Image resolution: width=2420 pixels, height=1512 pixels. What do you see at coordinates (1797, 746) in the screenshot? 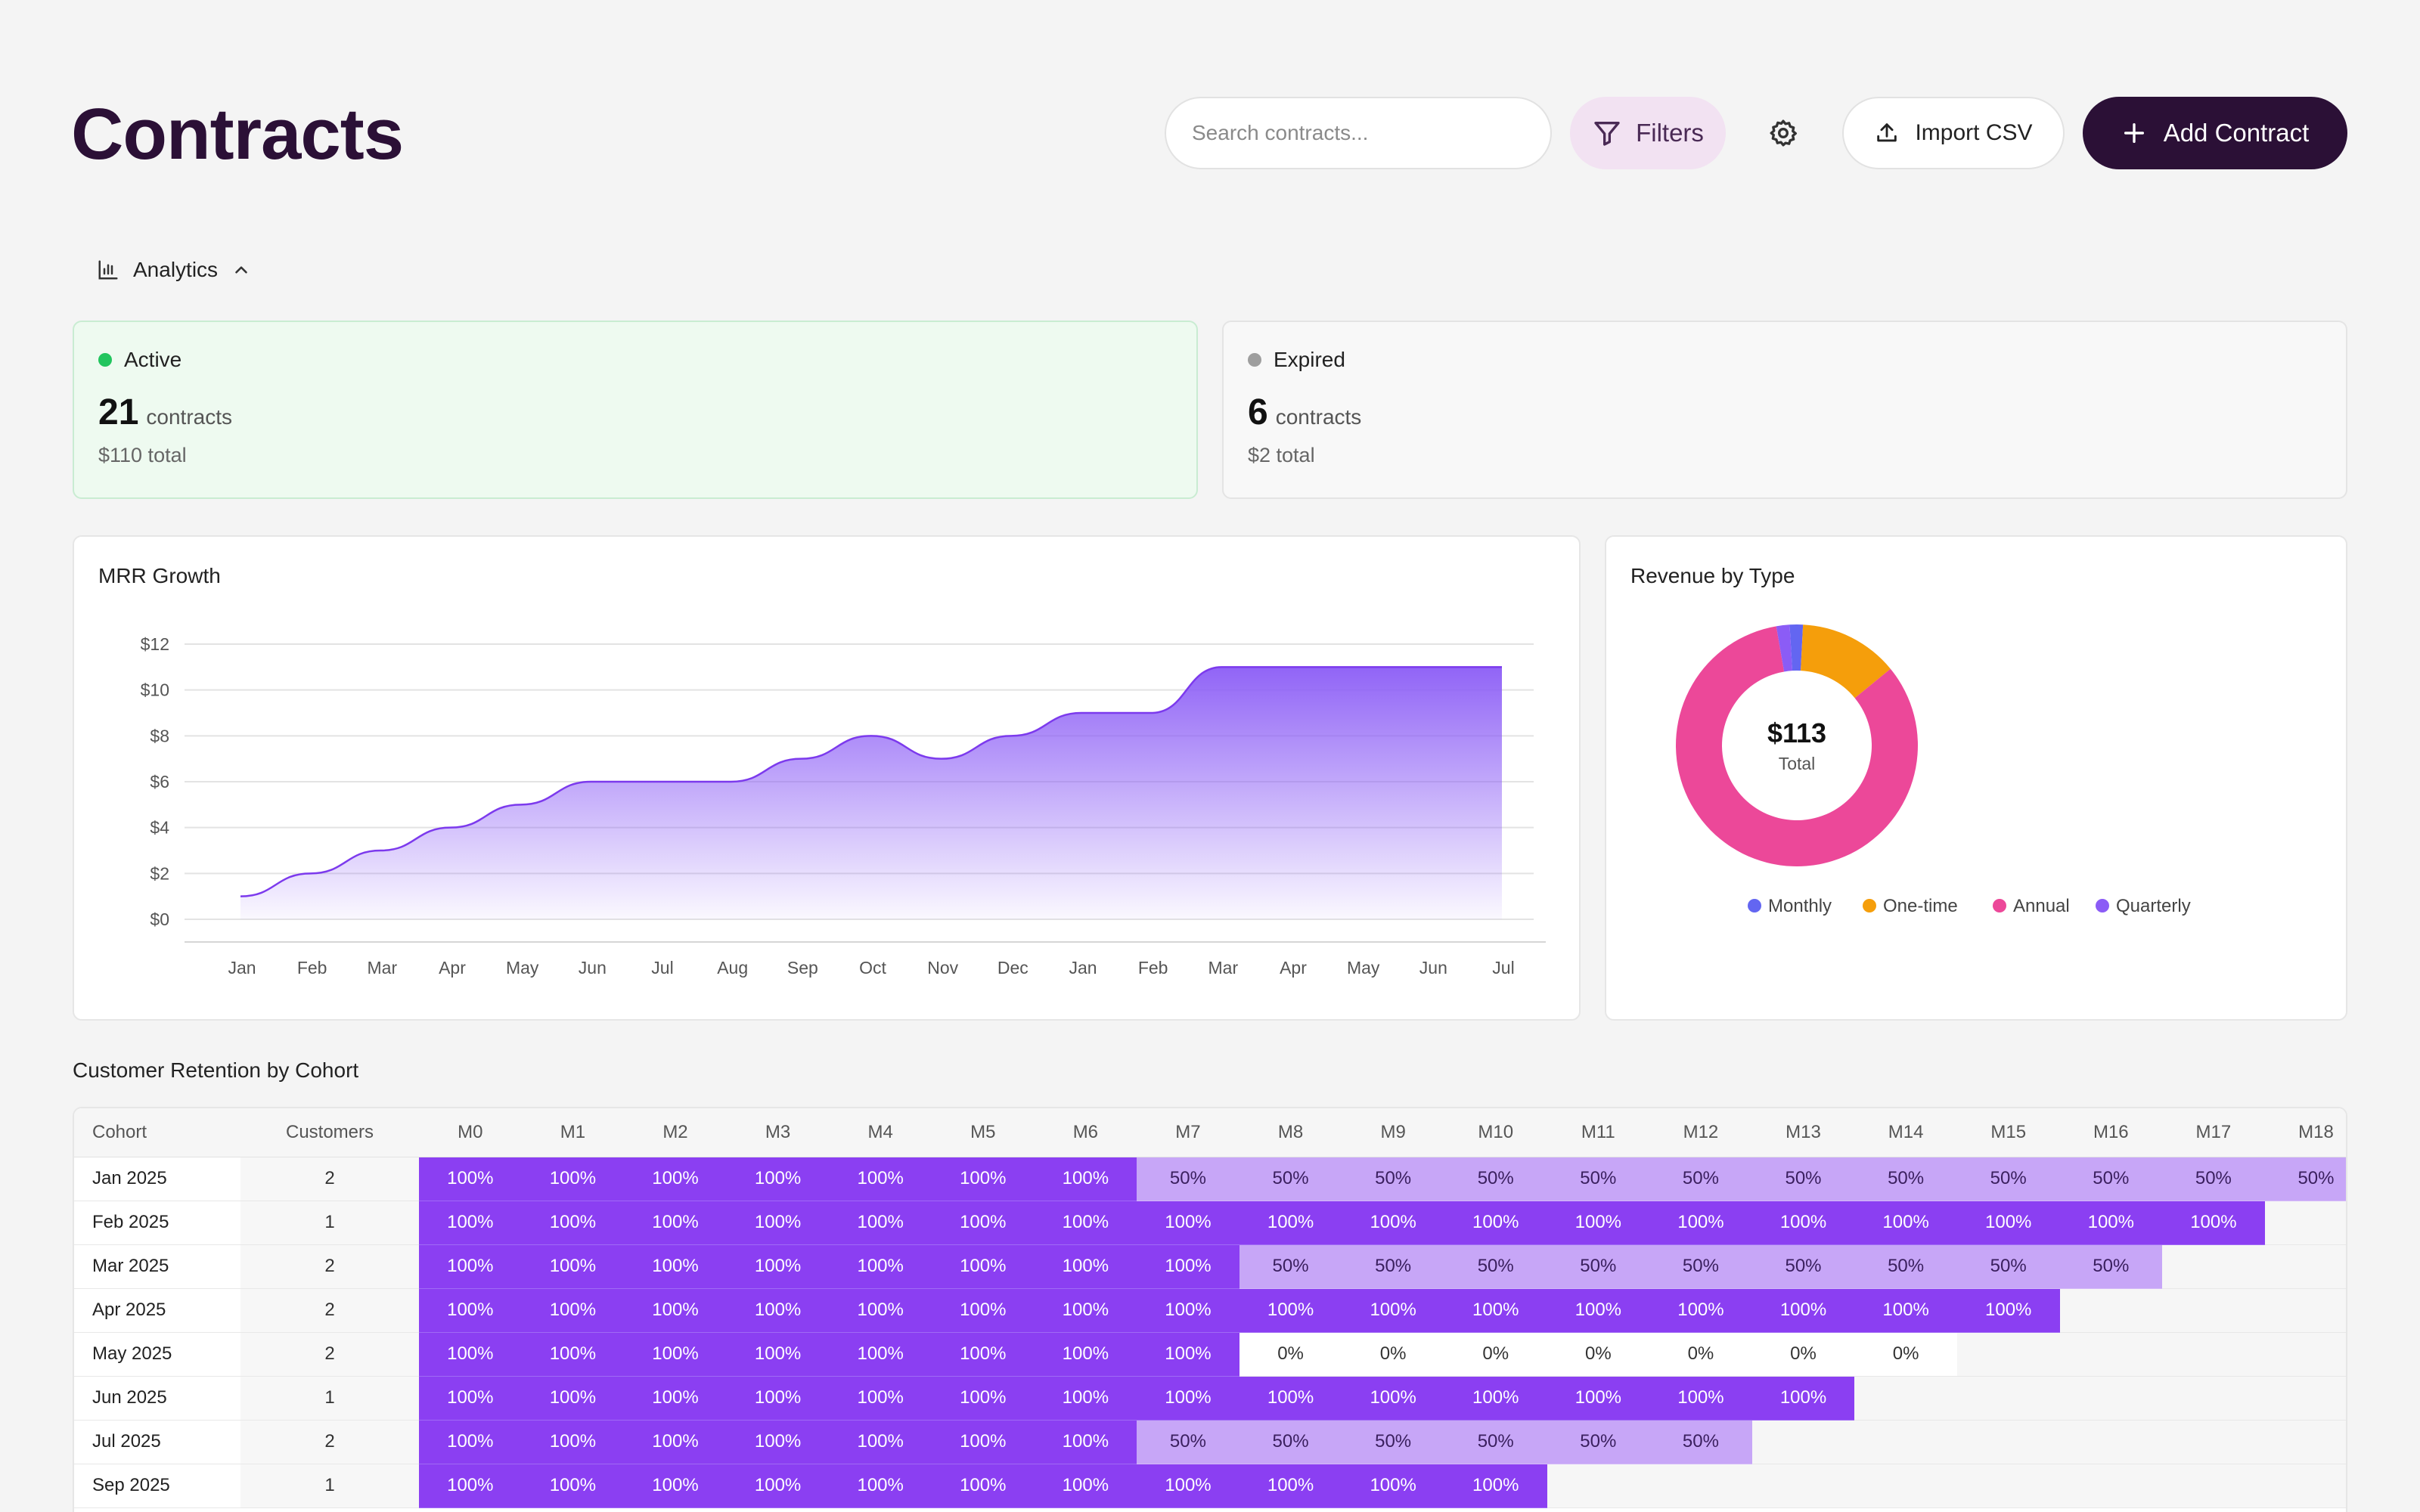
I see `donut-slice-annual` at bounding box center [1797, 746].